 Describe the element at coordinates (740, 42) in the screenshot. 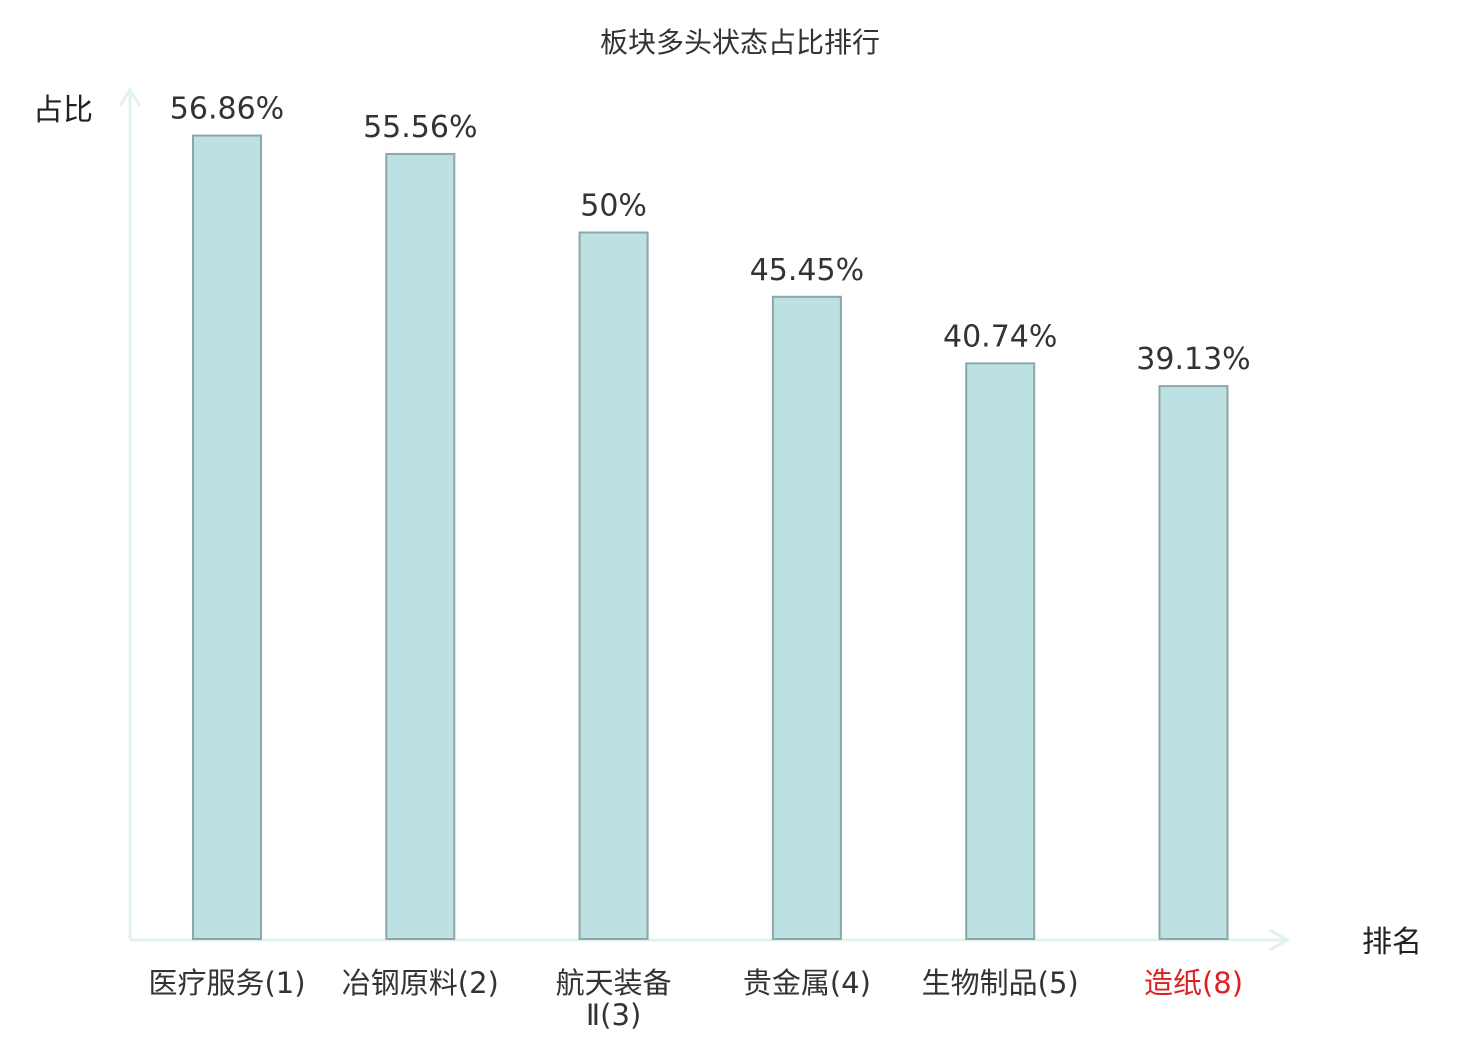

I see `chart-title: 板块多头状态占比排行` at that location.